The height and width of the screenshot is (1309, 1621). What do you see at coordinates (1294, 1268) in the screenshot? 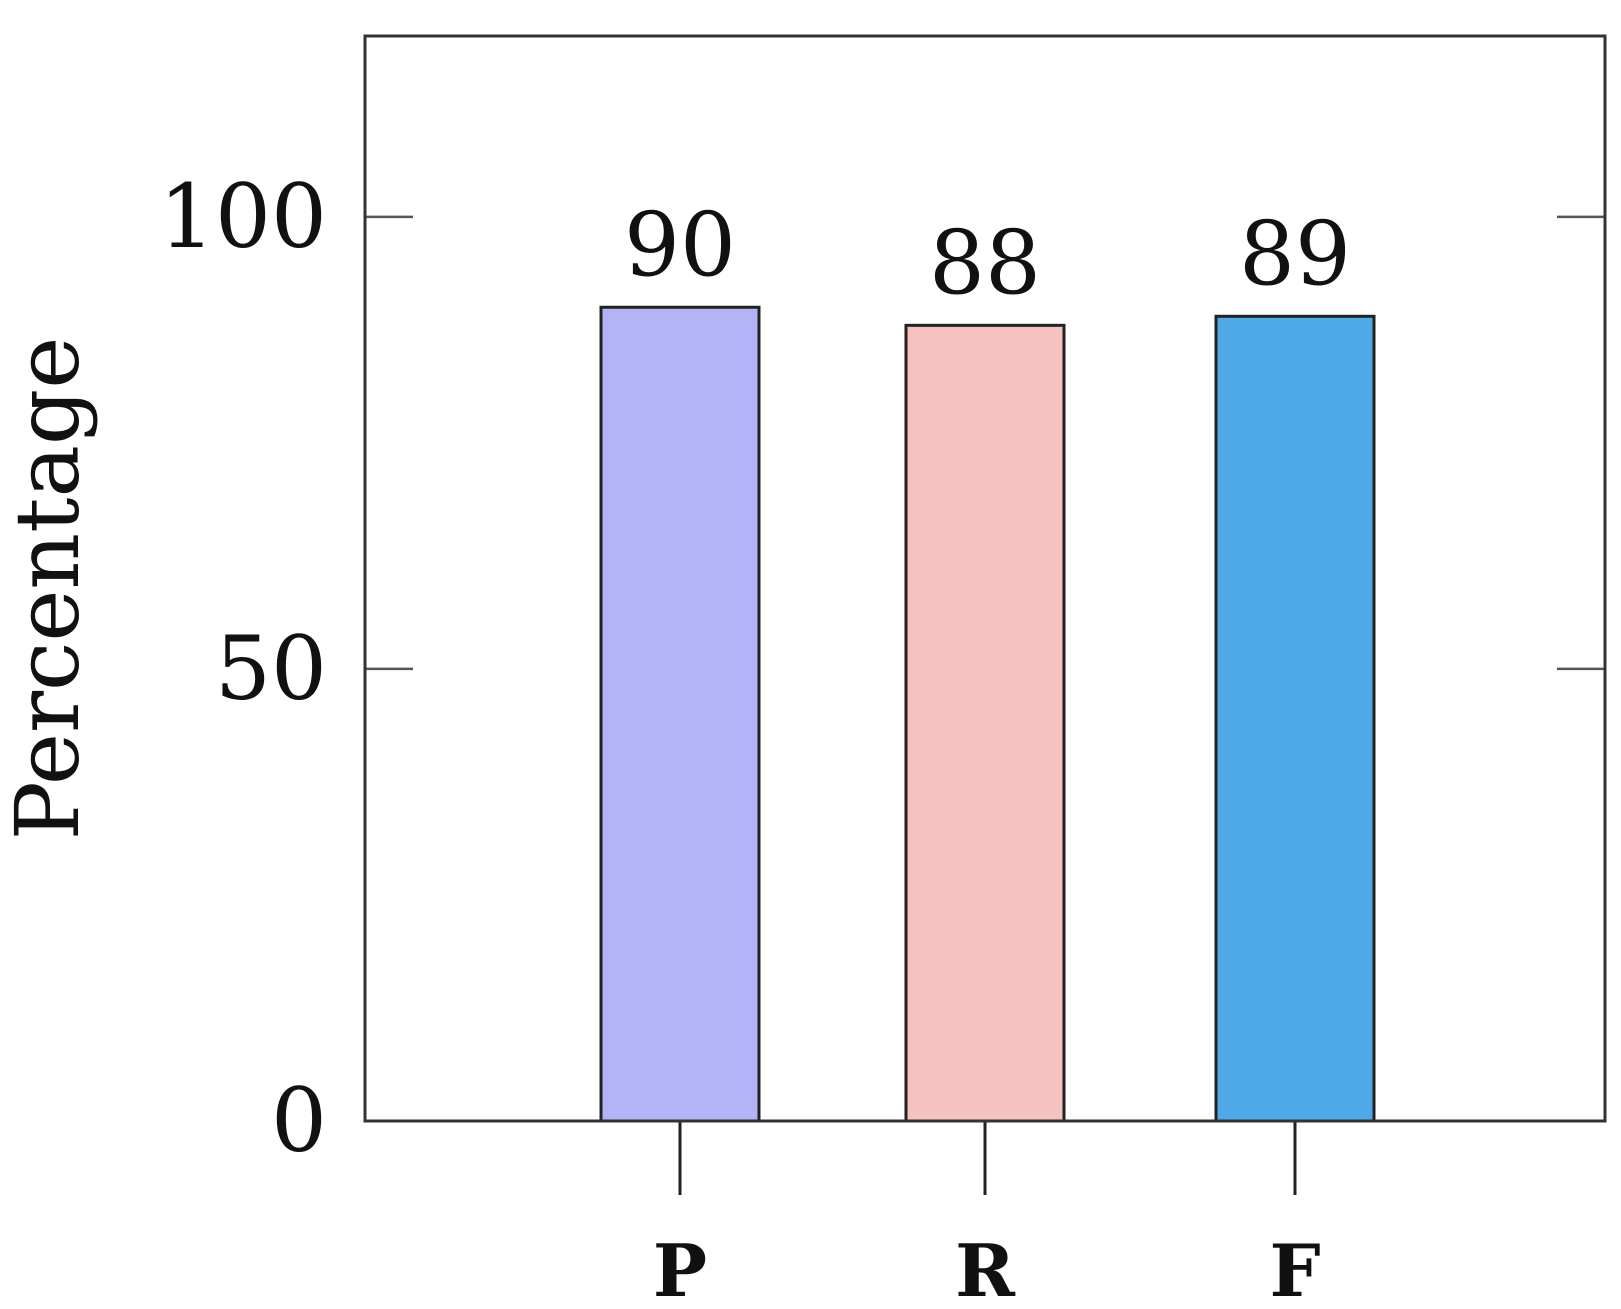
I see `x-tick-label: F` at bounding box center [1294, 1268].